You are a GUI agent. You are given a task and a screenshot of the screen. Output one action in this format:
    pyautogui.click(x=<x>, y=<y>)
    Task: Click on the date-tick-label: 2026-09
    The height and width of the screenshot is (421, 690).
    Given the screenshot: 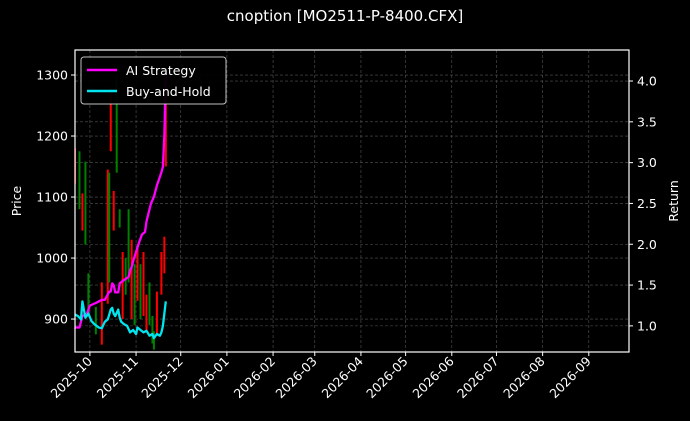 What is the action you would take?
    pyautogui.click(x=570, y=377)
    